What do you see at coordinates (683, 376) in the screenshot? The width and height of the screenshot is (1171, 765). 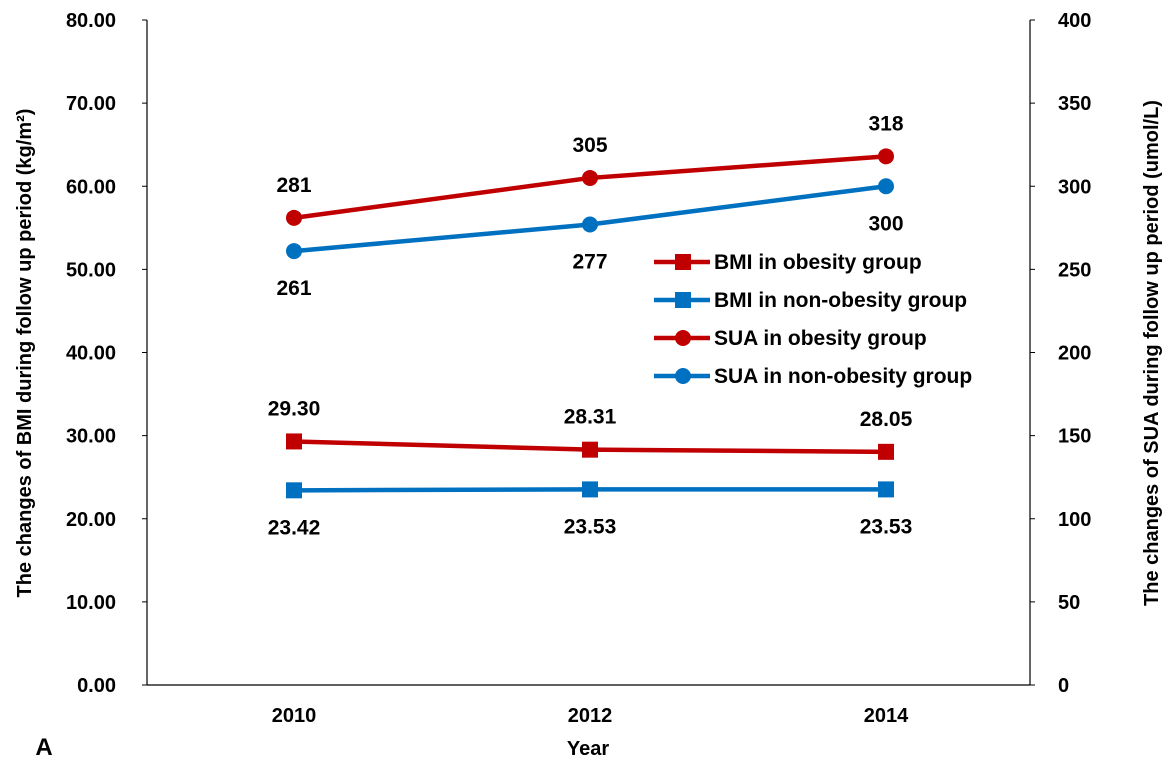 I see `legend-marker-sua-in-non-obesity-group` at bounding box center [683, 376].